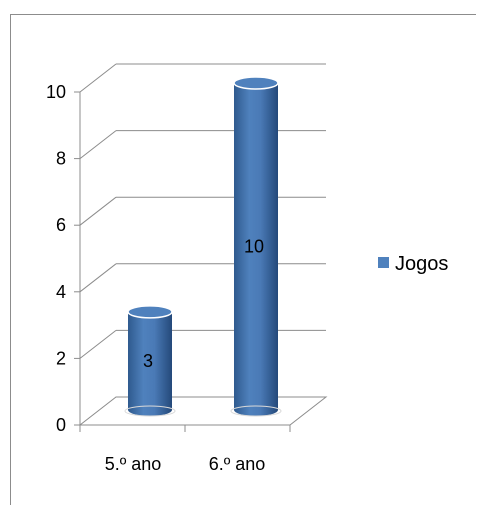 The image size is (478, 507). Describe the element at coordinates (203, 304) in the screenshot. I see `data-labels: 3 10` at that location.